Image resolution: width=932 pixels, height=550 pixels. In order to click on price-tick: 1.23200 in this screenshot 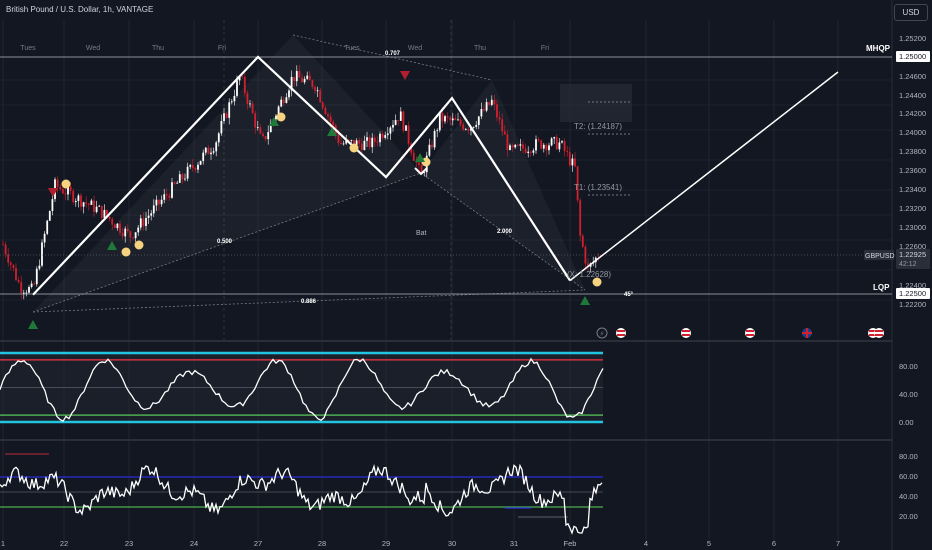, I will do `click(912, 208)`.